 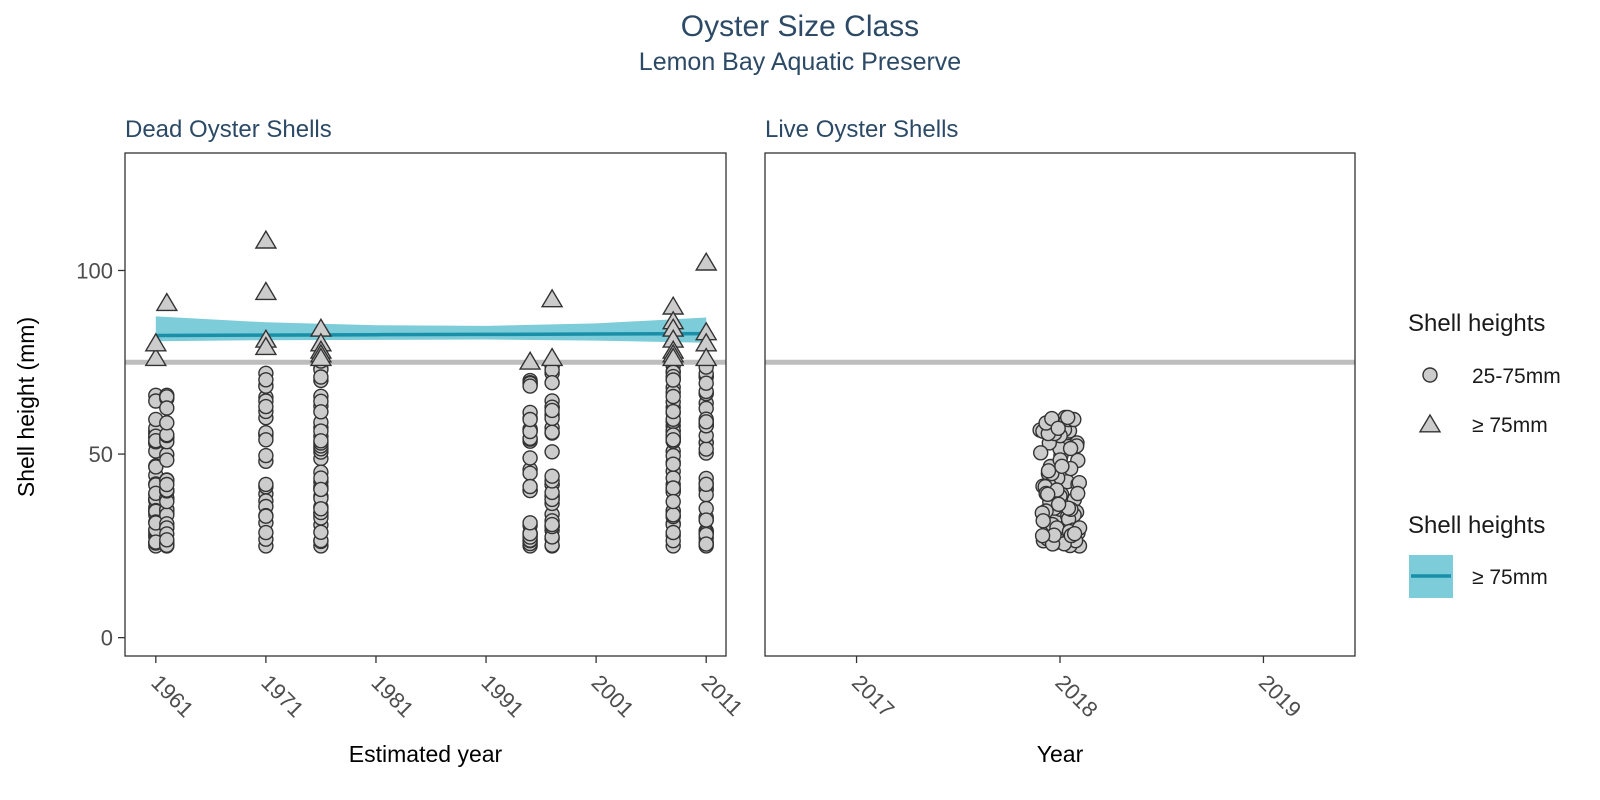 What do you see at coordinates (172, 696) in the screenshot?
I see `x-tick-label: 1961` at bounding box center [172, 696].